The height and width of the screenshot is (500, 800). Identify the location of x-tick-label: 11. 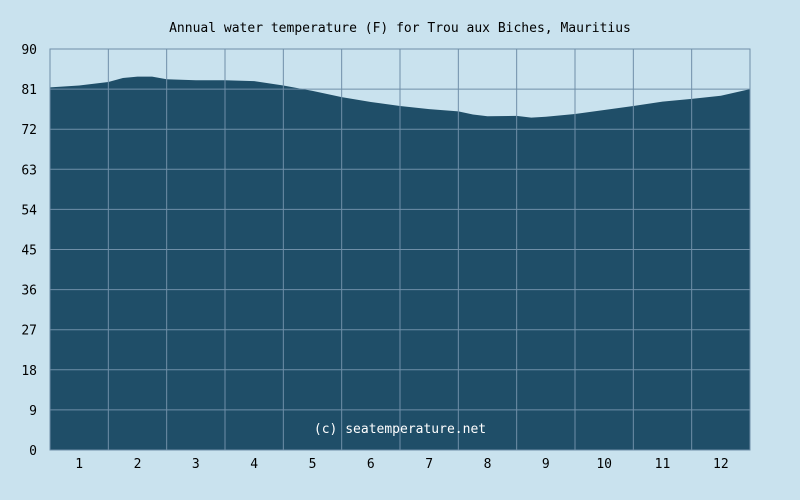
(663, 464).